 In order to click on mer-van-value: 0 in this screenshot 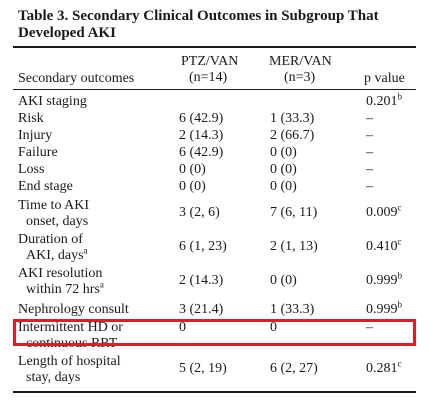, I will do `click(273, 327)`.